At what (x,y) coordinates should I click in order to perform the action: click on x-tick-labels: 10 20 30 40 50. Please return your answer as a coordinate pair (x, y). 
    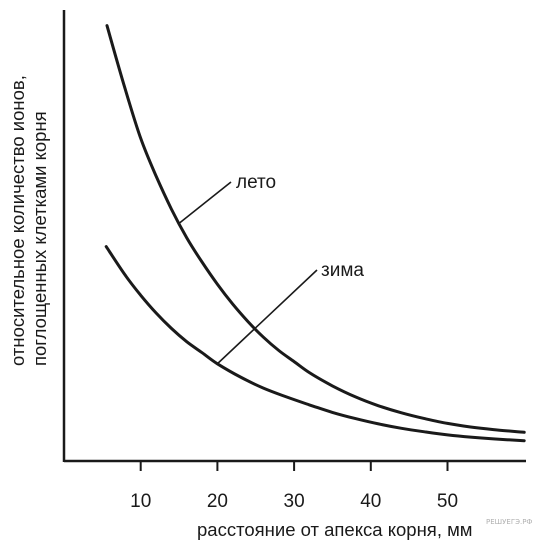
    Looking at the image, I should click on (294, 501).